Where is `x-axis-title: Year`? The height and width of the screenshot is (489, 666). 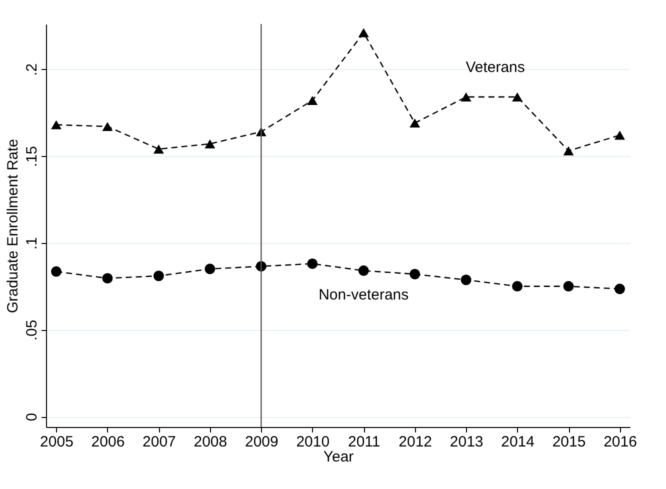 x-axis-title: Year is located at coordinates (338, 457).